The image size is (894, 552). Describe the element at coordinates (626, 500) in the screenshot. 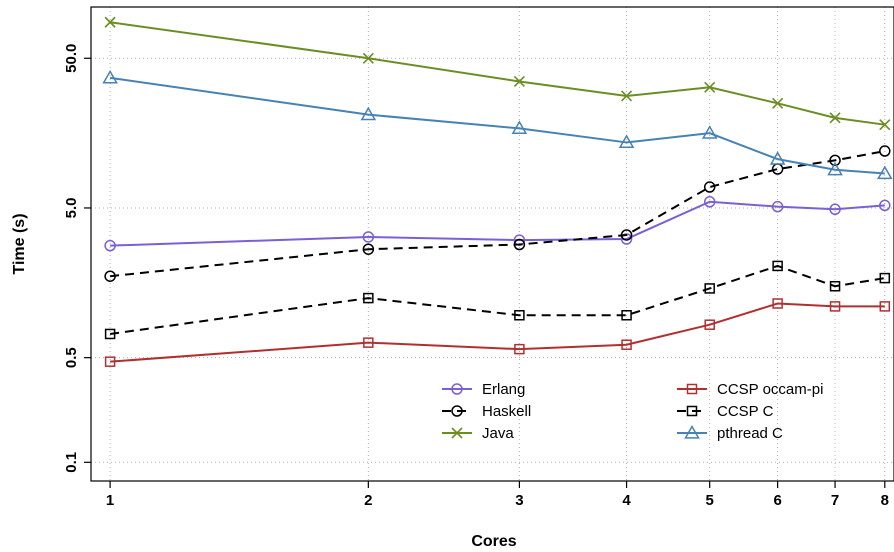

I see `x-tick-label: 4` at that location.